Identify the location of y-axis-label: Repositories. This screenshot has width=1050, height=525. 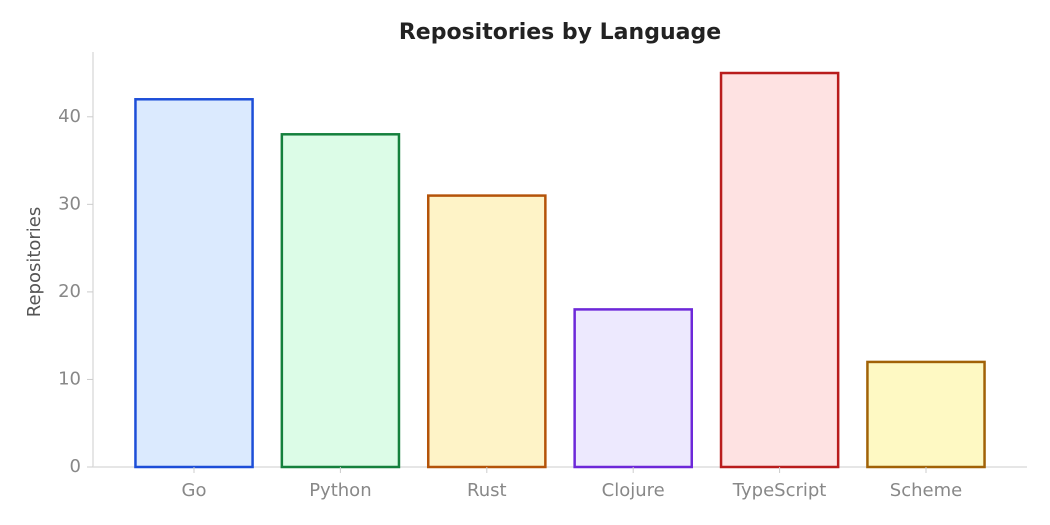
(34, 262).